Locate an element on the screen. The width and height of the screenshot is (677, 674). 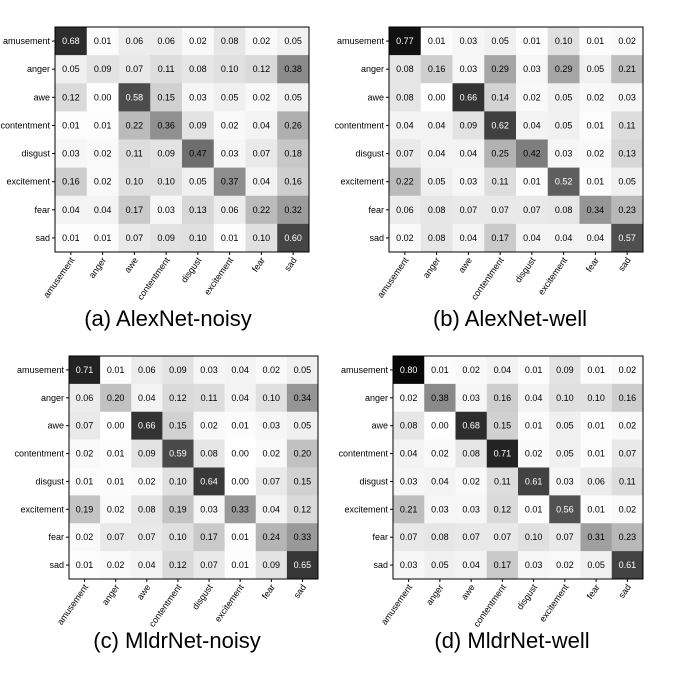
column-label: amusement is located at coordinates (396, 604).